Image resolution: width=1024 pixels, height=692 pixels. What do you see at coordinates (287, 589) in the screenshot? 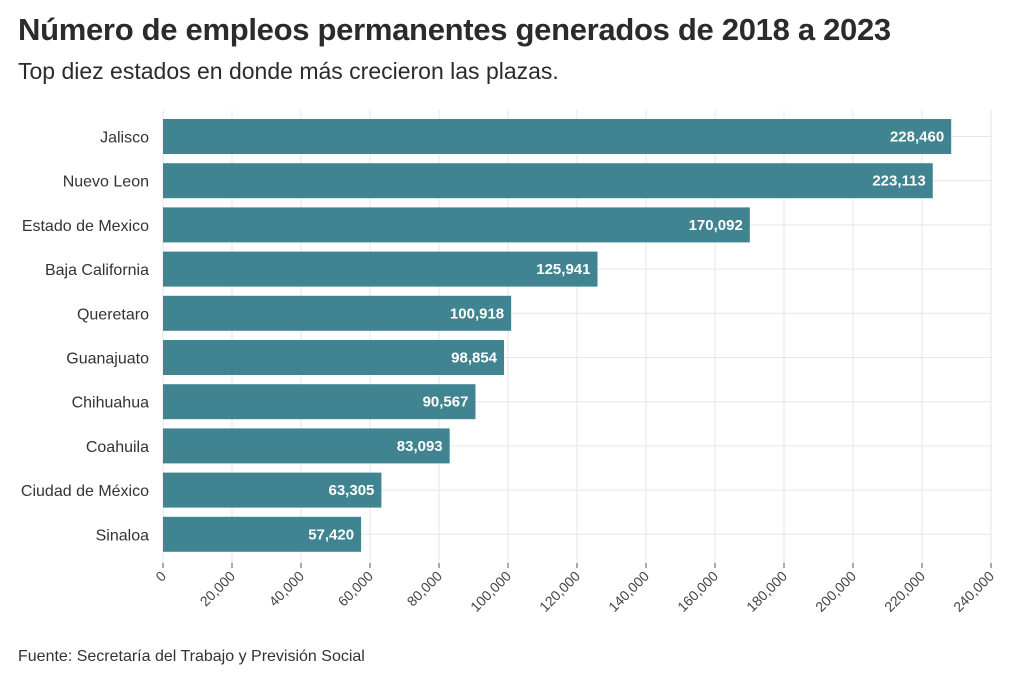
I see `x-tick-label: 40,000` at bounding box center [287, 589].